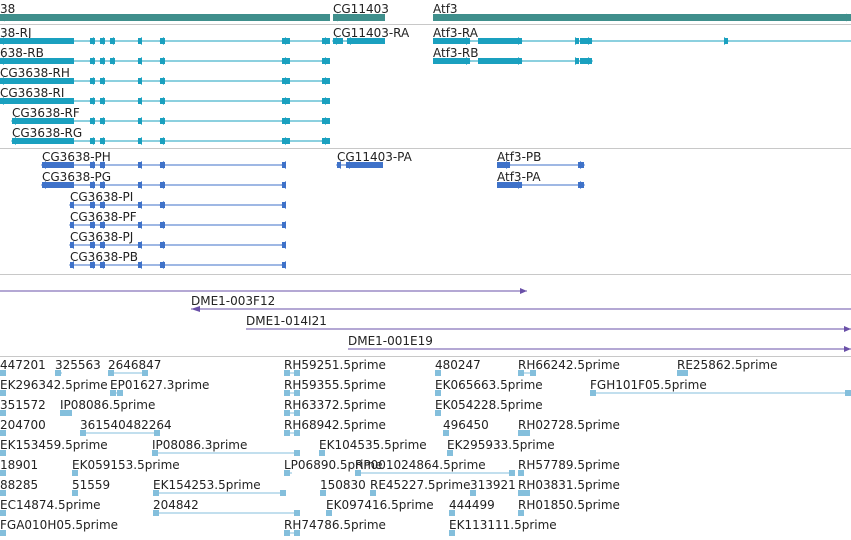  I want to click on feature-label: EK113111.5prime, so click(503, 525).